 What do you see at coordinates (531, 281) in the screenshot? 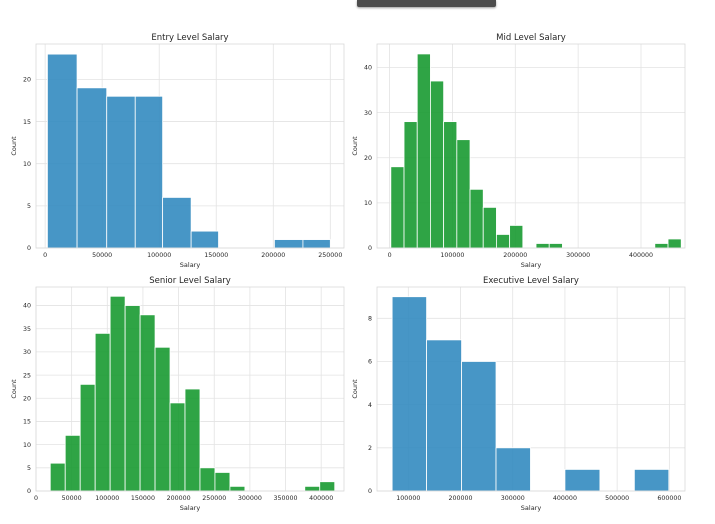
I see `chart-title: Executive Level Salary` at bounding box center [531, 281].